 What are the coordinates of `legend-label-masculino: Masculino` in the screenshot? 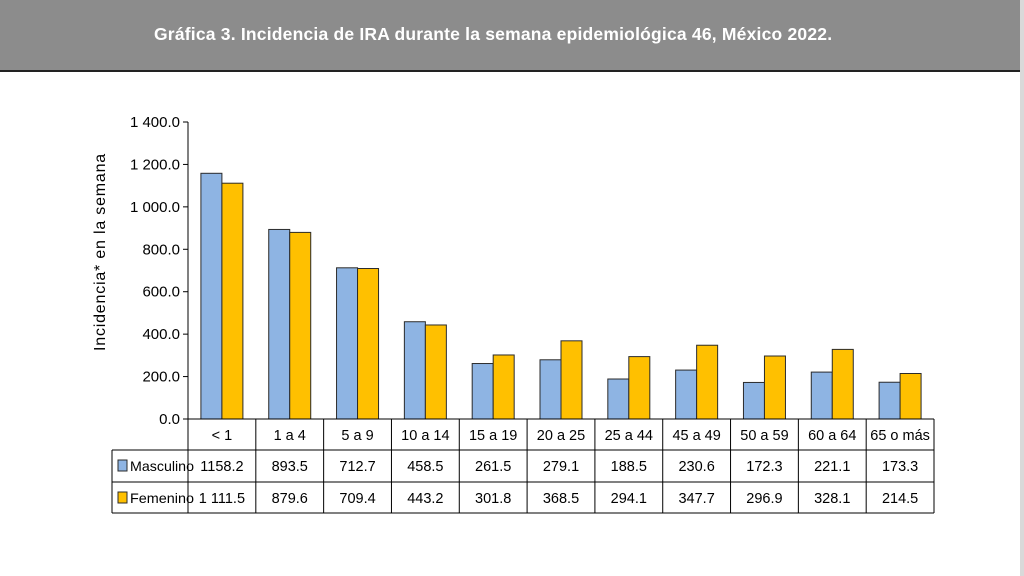 It's located at (162, 466).